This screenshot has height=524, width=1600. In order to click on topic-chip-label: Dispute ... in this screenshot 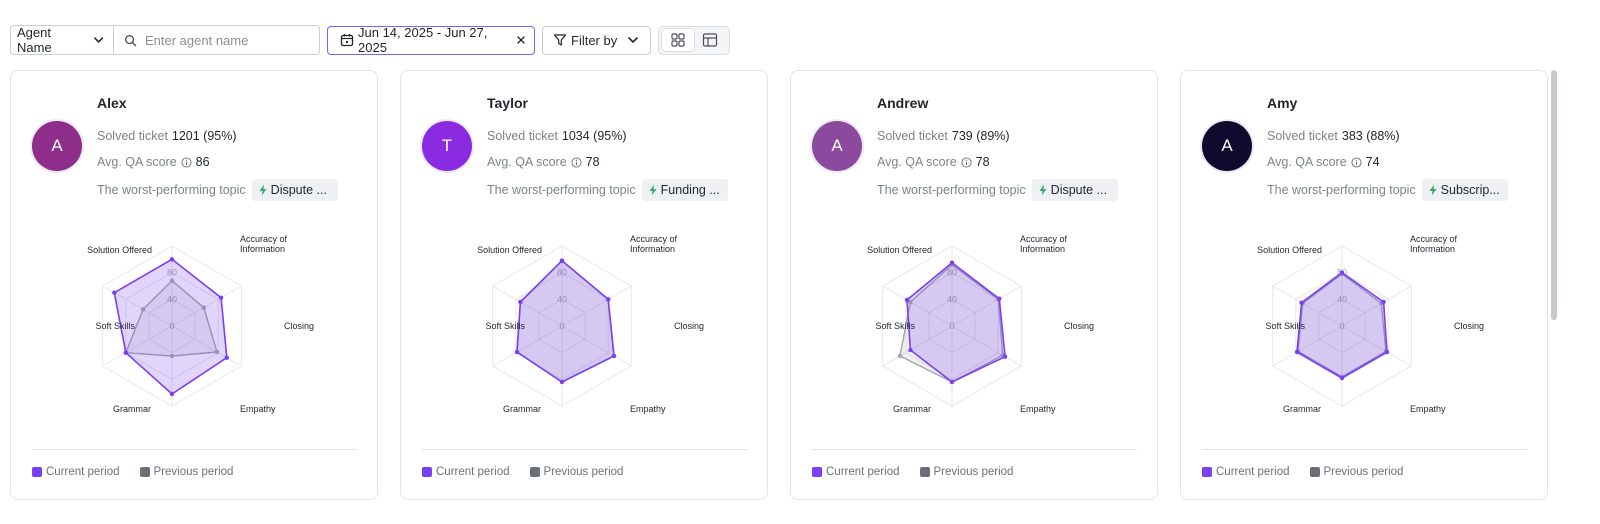, I will do `click(1078, 190)`.